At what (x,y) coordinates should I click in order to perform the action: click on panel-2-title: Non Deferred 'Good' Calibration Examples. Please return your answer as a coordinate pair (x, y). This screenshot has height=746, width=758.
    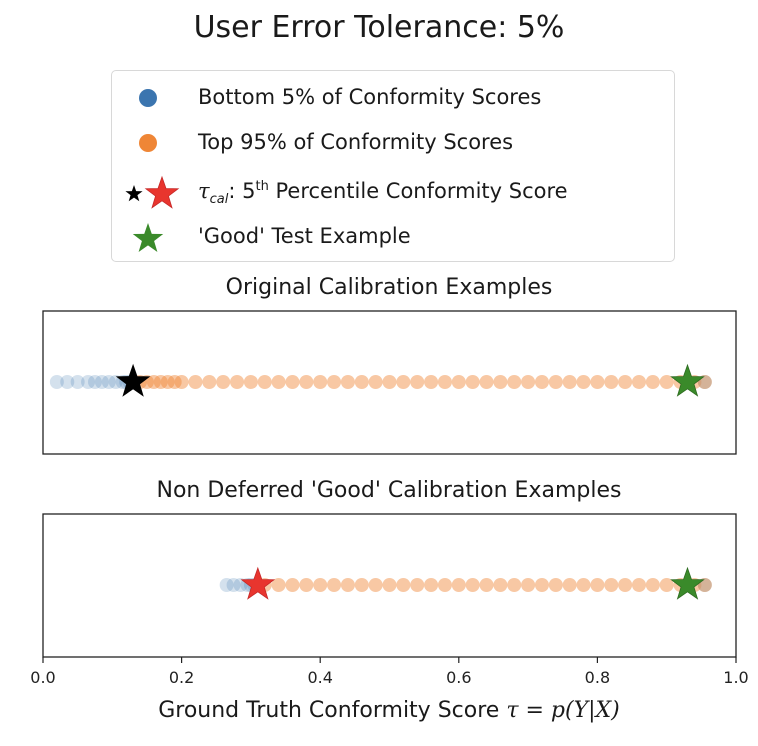
    Looking at the image, I should click on (389, 490).